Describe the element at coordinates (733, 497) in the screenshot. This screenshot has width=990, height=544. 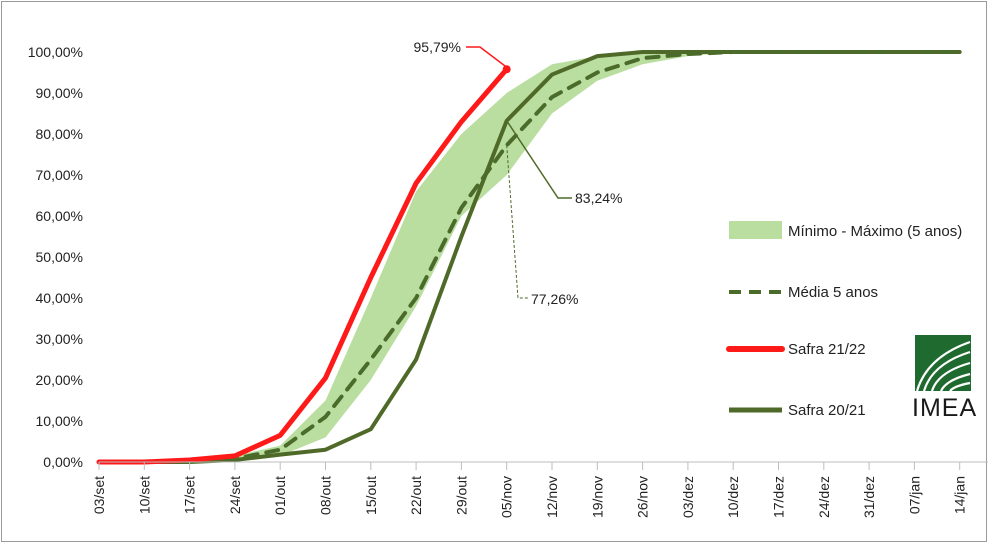
I see `x-tick-label: 10/dez` at that location.